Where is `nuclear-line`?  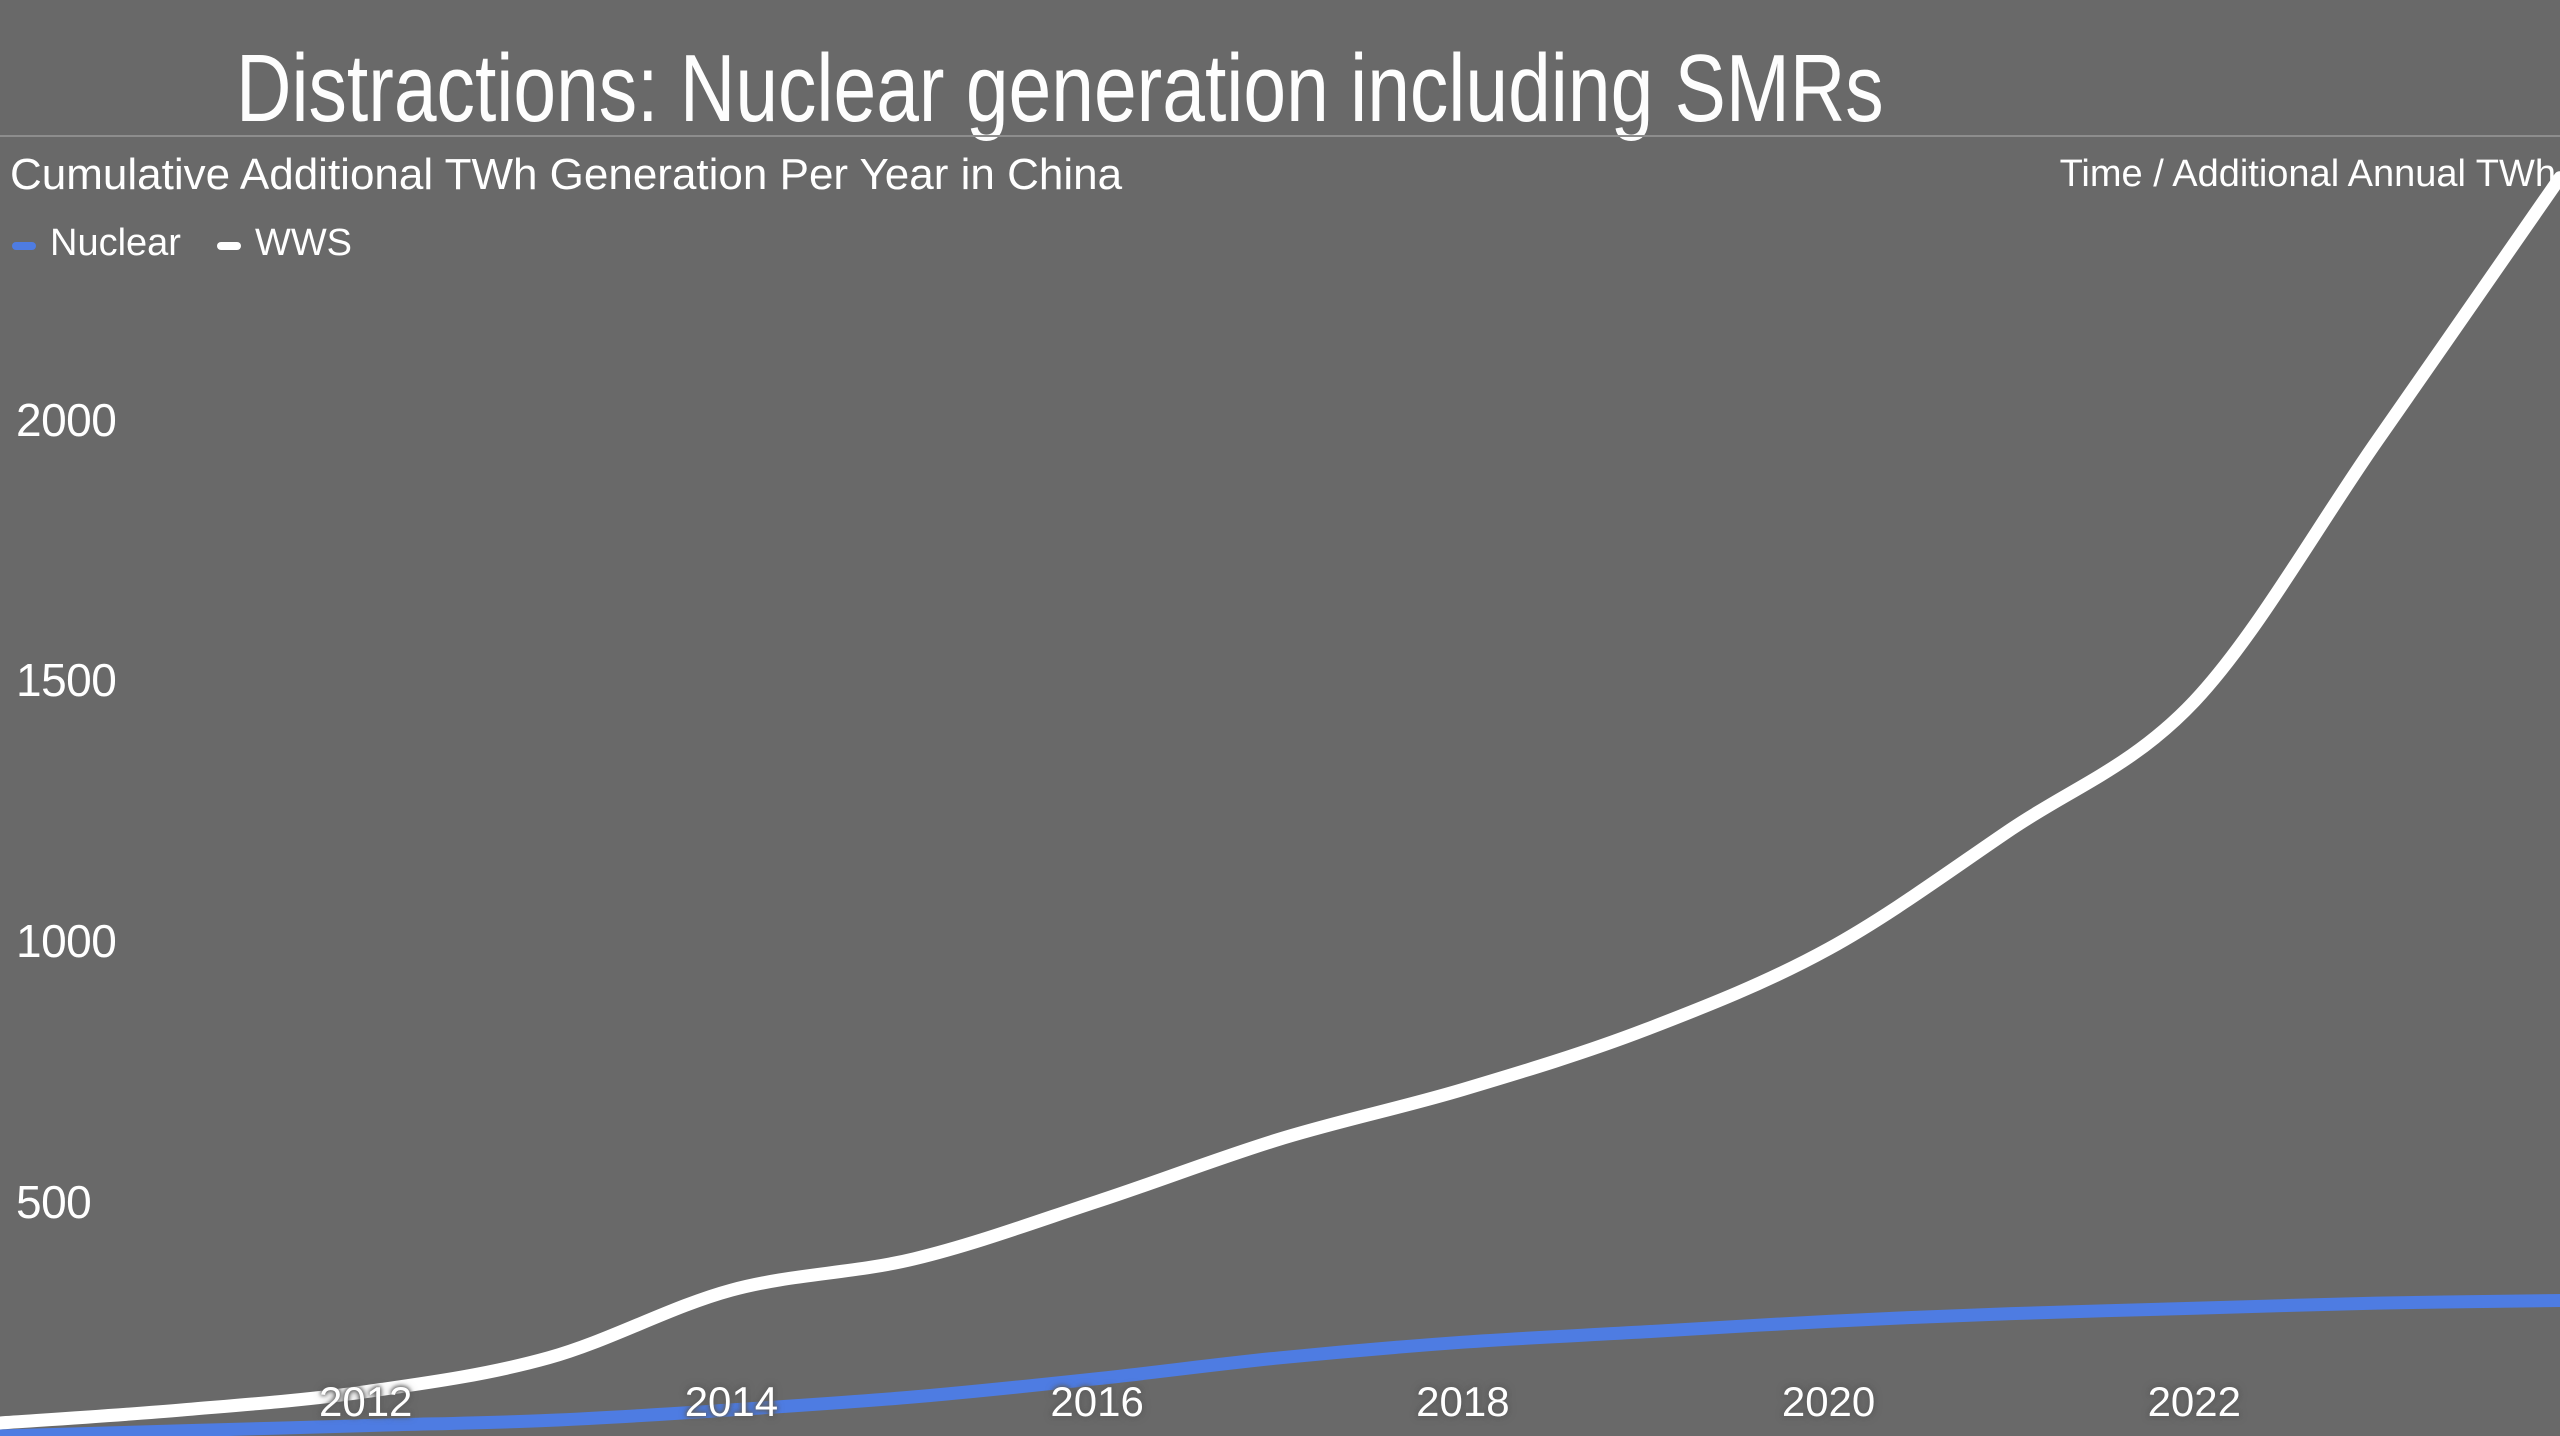 nuclear-line is located at coordinates (1280, 1365).